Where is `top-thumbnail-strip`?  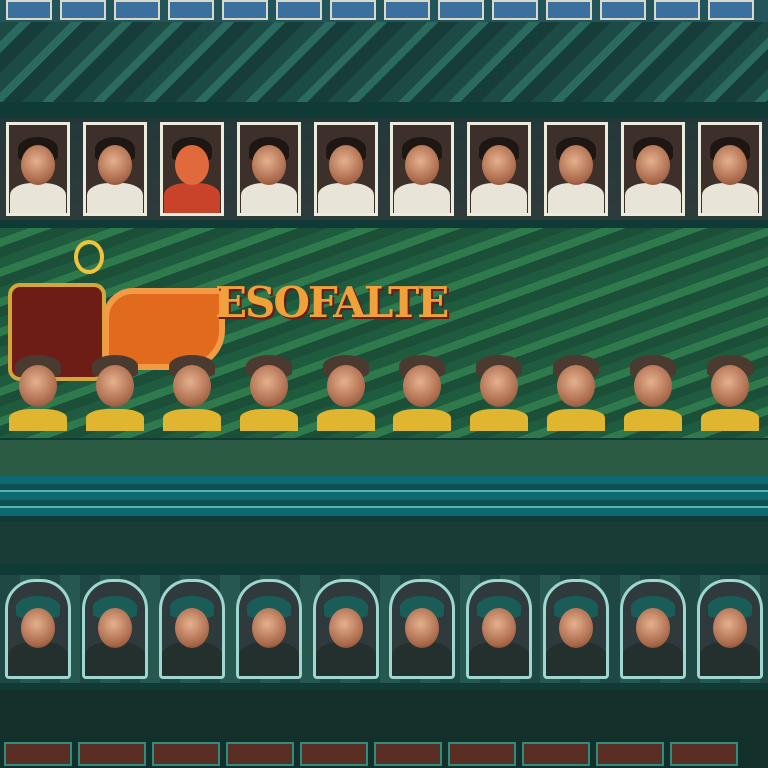
top-thumbnail-strip is located at coordinates (384, 11).